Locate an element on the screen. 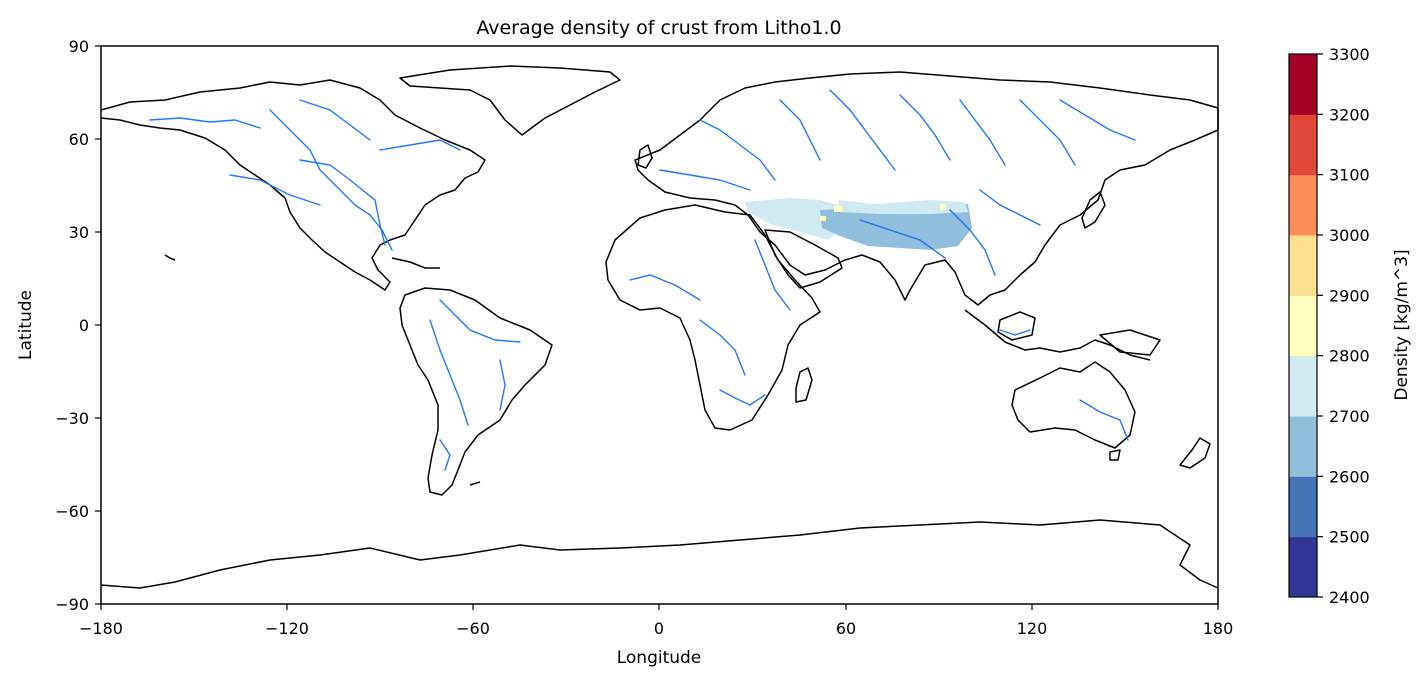 This screenshot has width=1425, height=682. x-tick-label: 60 is located at coordinates (846, 628).